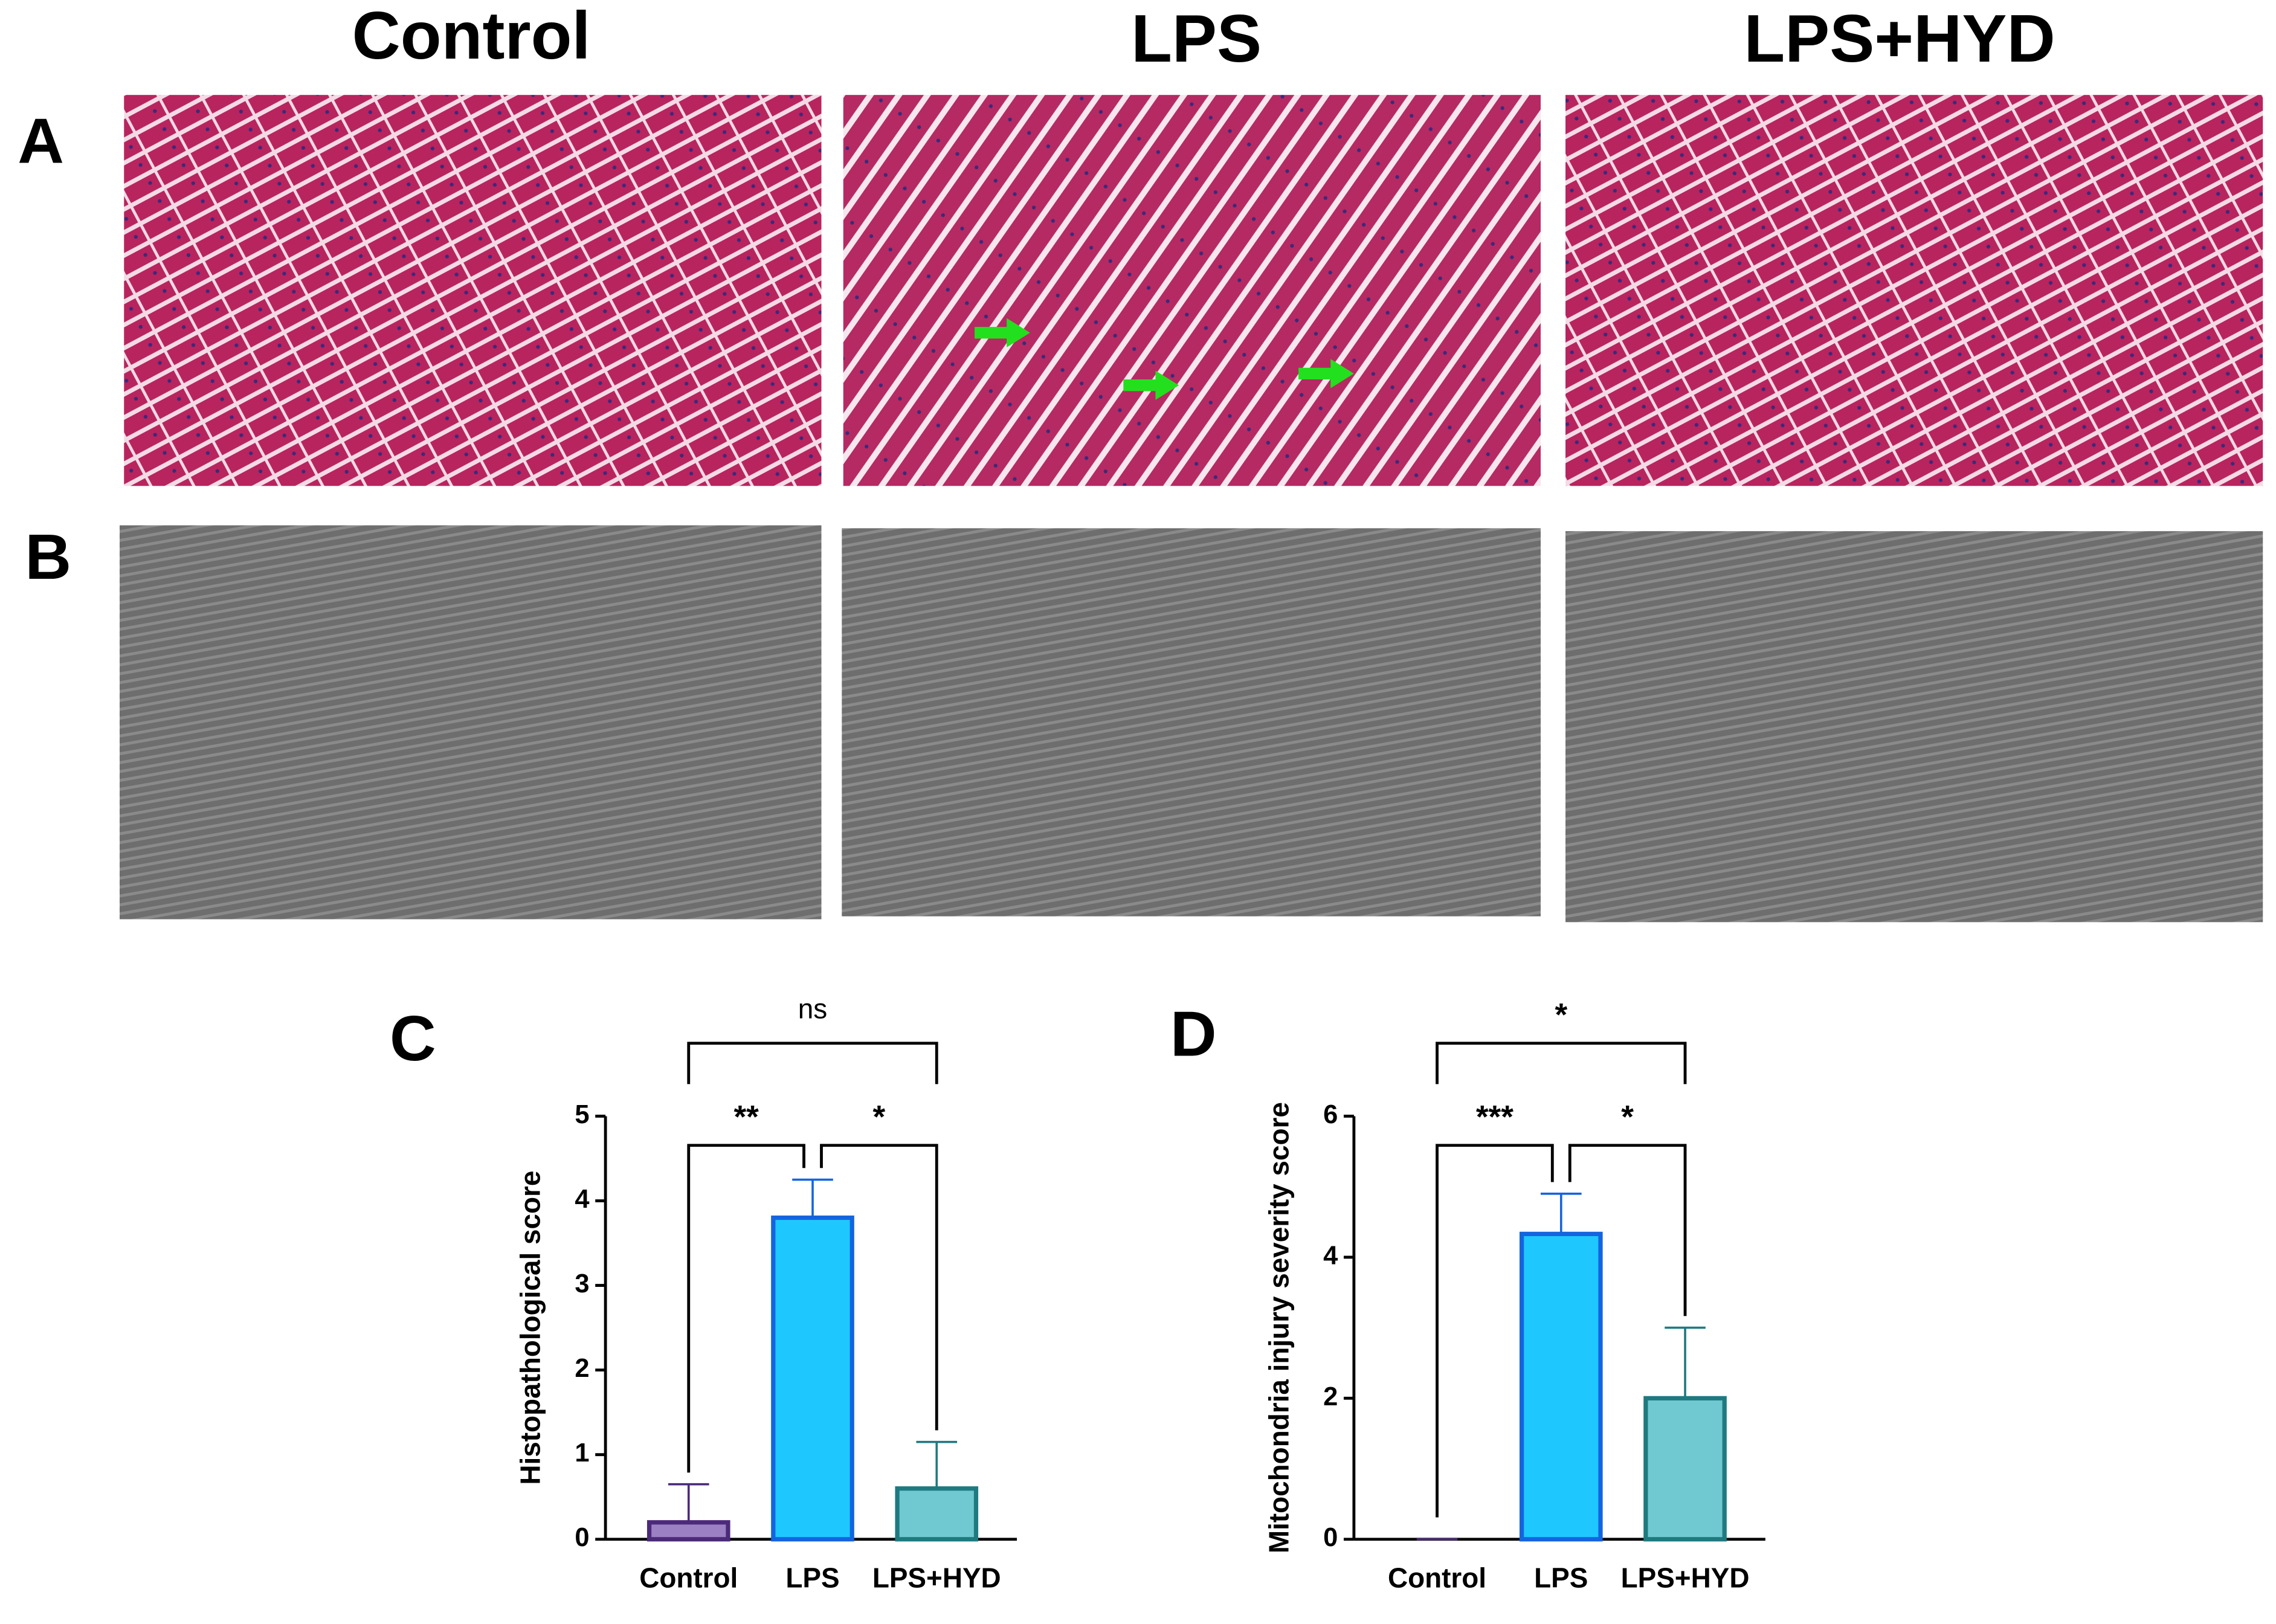  Describe the element at coordinates (582, 1114) in the screenshot. I see `y-tick-label: 5` at that location.